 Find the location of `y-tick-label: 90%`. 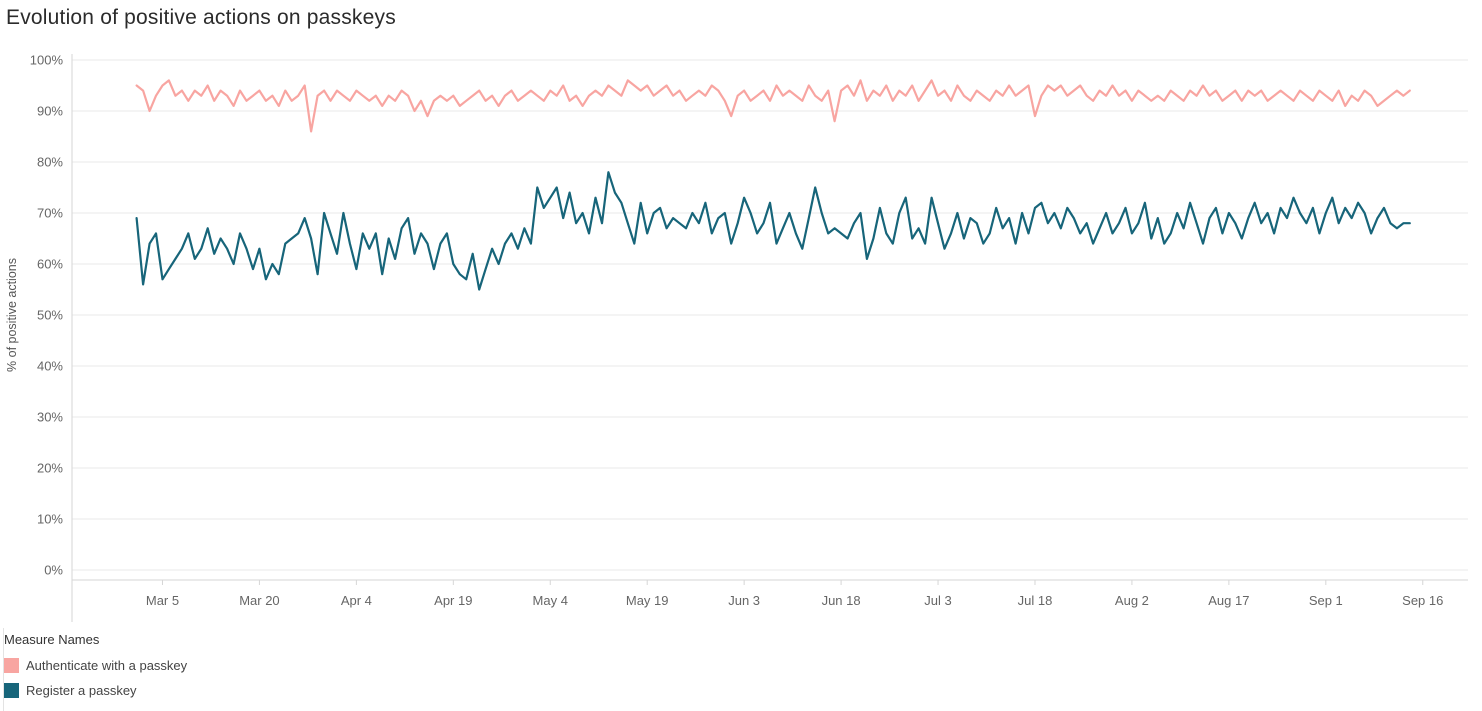

y-tick-label: 90% is located at coordinates (50, 111).